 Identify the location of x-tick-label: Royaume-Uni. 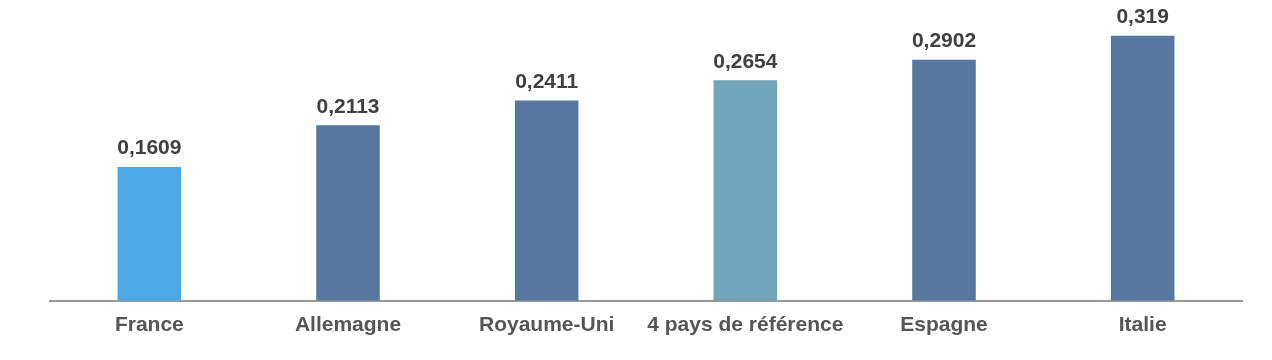
(546, 324).